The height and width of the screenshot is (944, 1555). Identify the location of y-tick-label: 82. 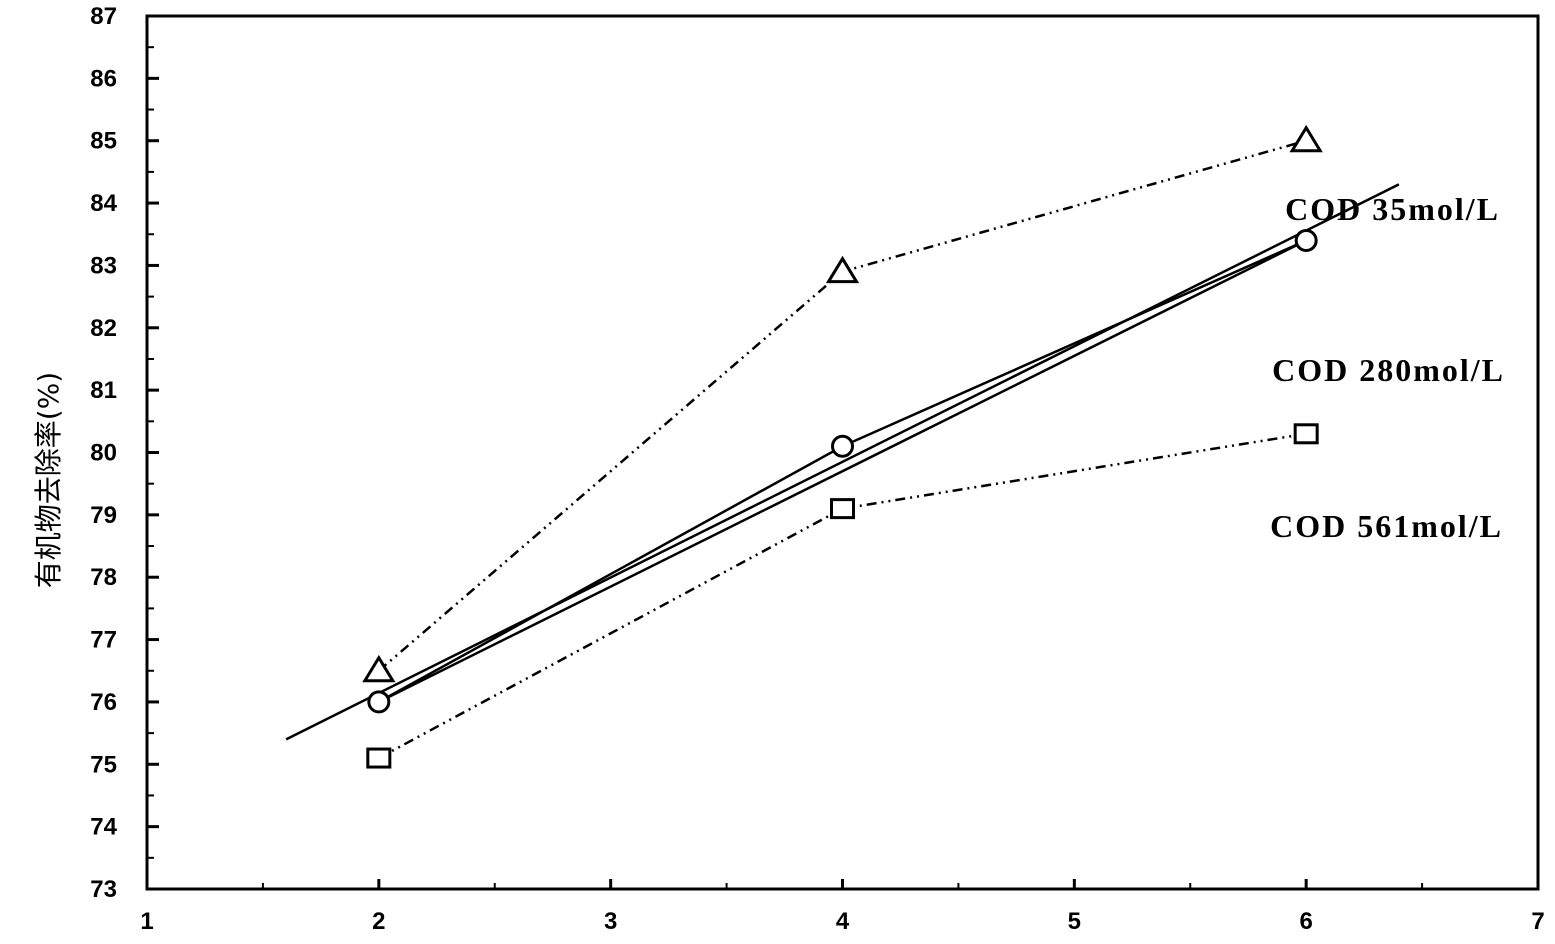
(103, 328).